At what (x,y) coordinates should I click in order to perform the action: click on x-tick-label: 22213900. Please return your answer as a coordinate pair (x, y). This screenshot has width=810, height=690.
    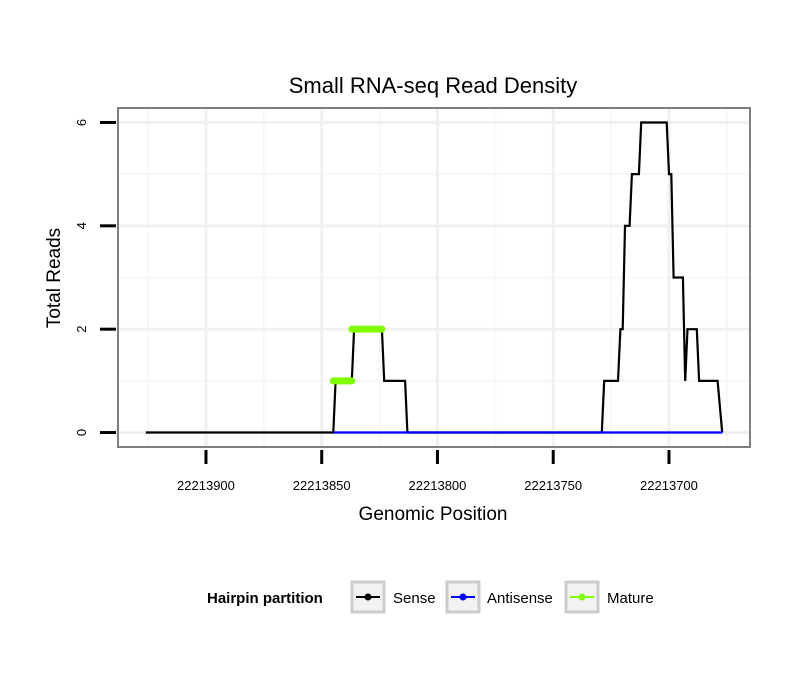
    Looking at the image, I should click on (206, 485).